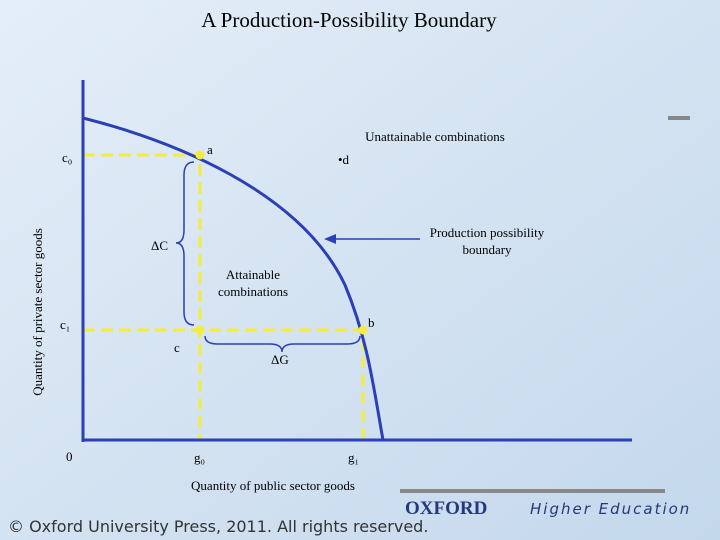 Image resolution: width=720 pixels, height=540 pixels. What do you see at coordinates (65, 324) in the screenshot?
I see `label: c₁` at bounding box center [65, 324].